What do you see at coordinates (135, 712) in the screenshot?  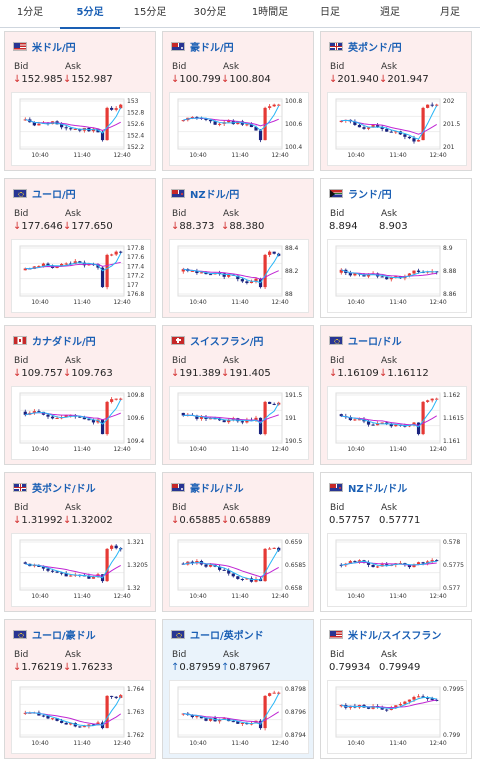 I see `y-tick-label: 1.763` at bounding box center [135, 712].